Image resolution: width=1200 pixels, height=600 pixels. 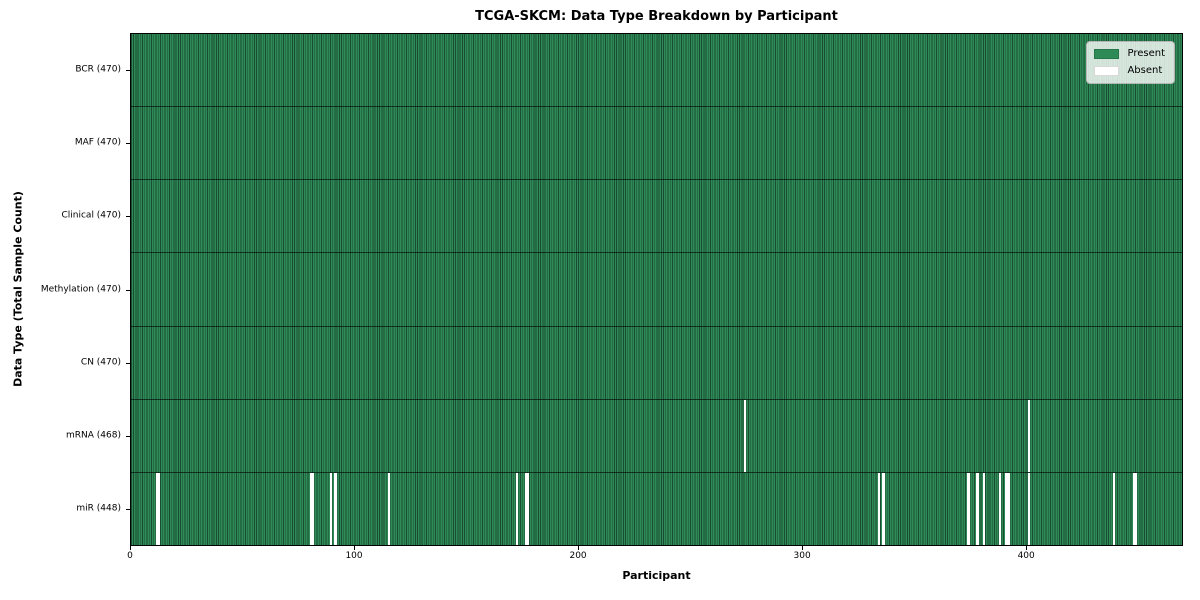 I want to click on y-tick-label: BCR (470), so click(x=98, y=69).